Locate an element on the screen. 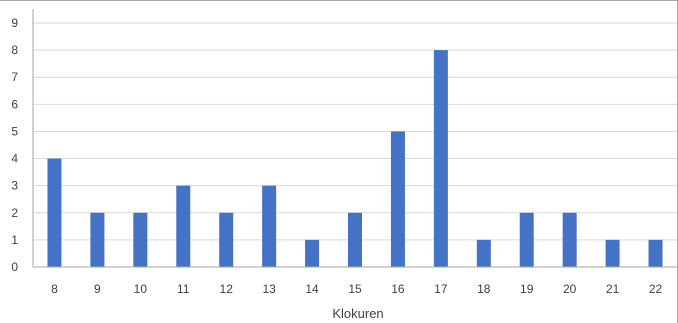  x-tick-label: 10 is located at coordinates (141, 289).